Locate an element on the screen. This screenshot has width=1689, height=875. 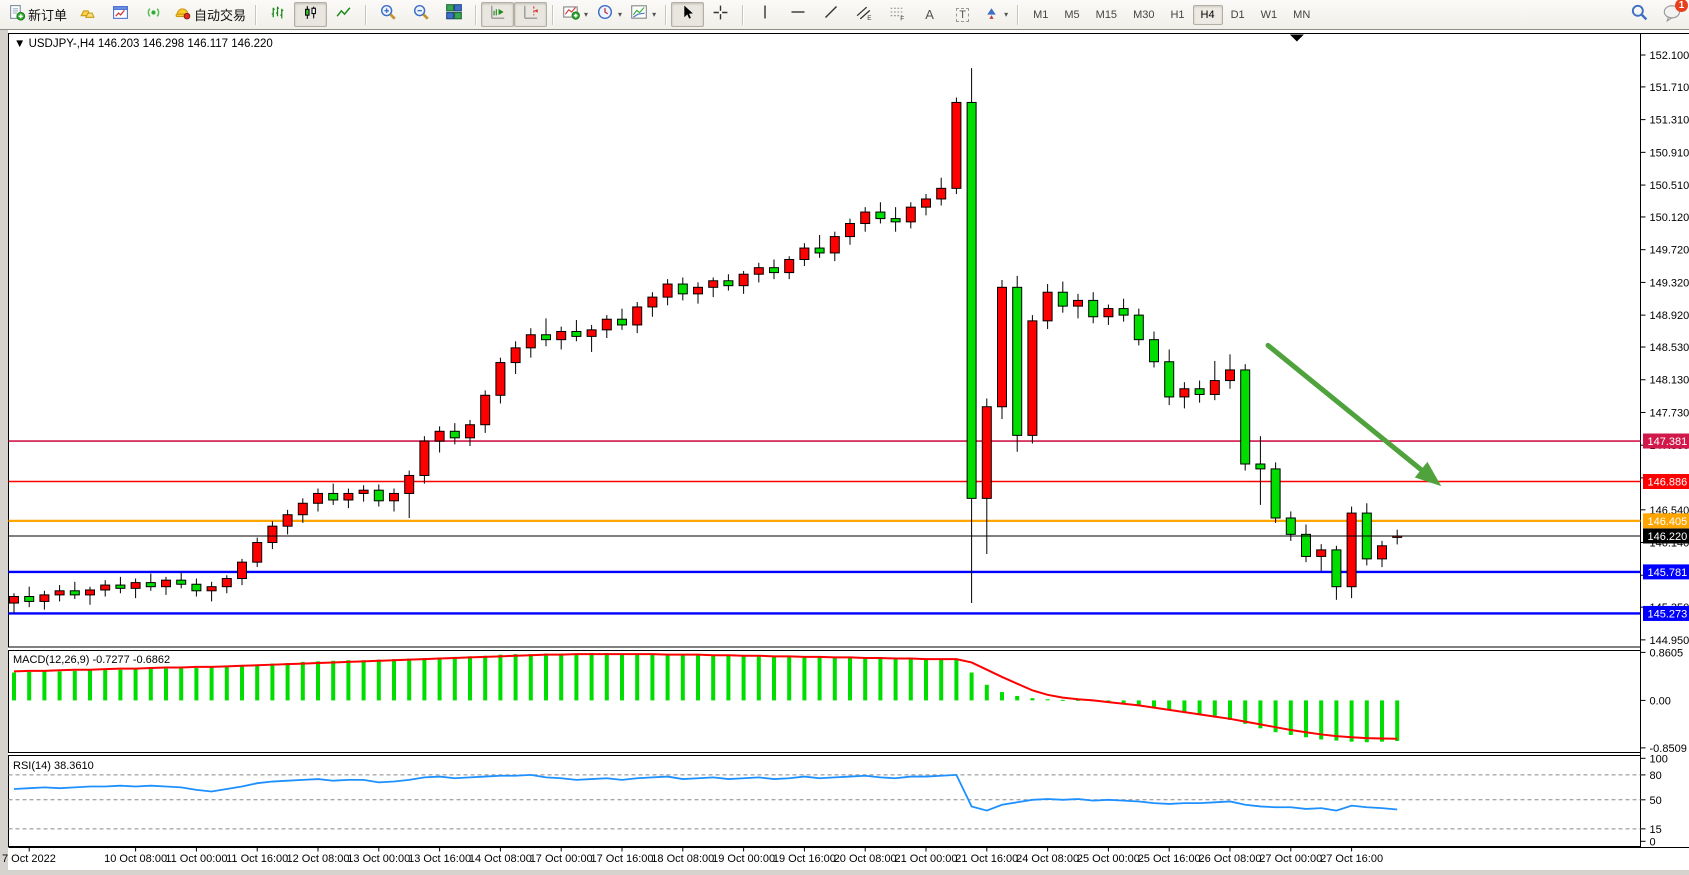
cursor-button is located at coordinates (687, 14).